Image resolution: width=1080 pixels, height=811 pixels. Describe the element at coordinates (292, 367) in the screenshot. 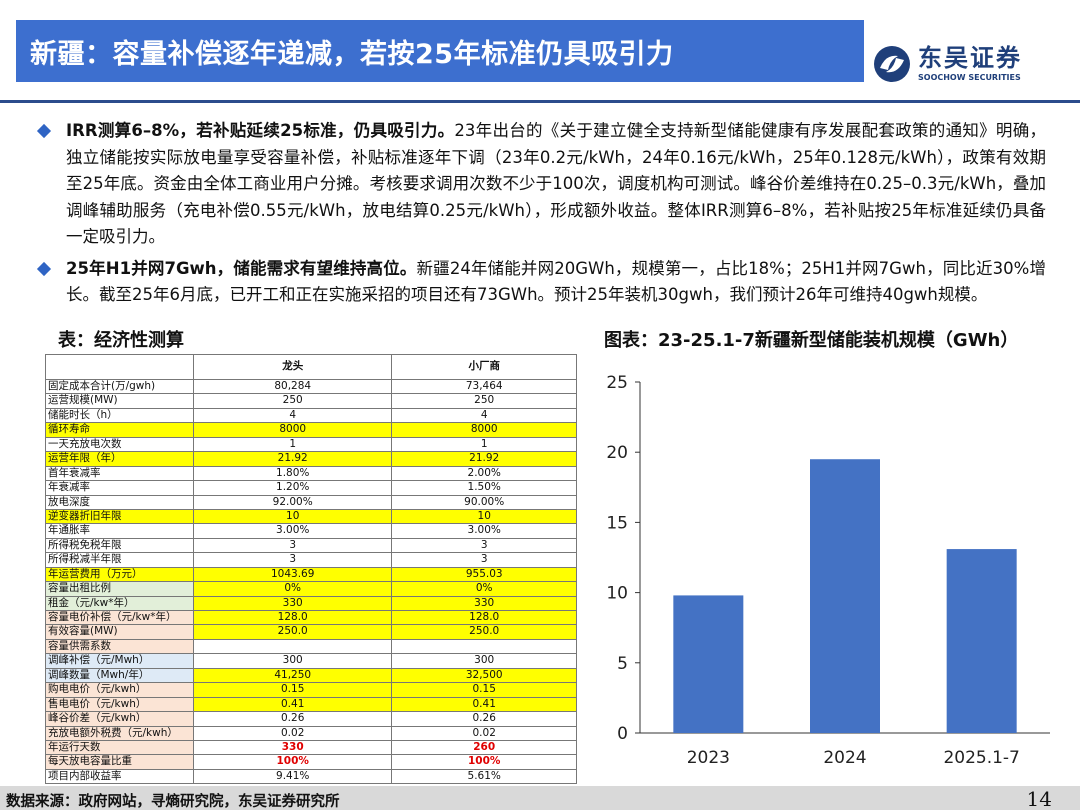

I see `table-header-cell: 龙头` at that location.